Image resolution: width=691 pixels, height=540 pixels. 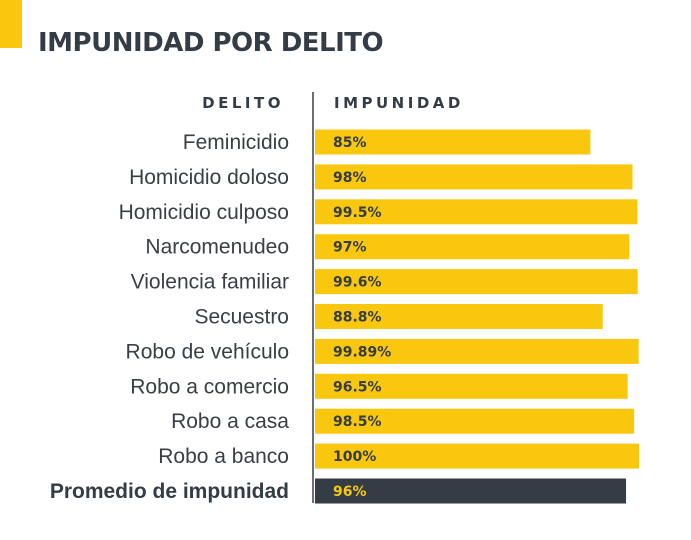 I want to click on chart-title: IMPUNIDAD POR DELITO, so click(x=211, y=43).